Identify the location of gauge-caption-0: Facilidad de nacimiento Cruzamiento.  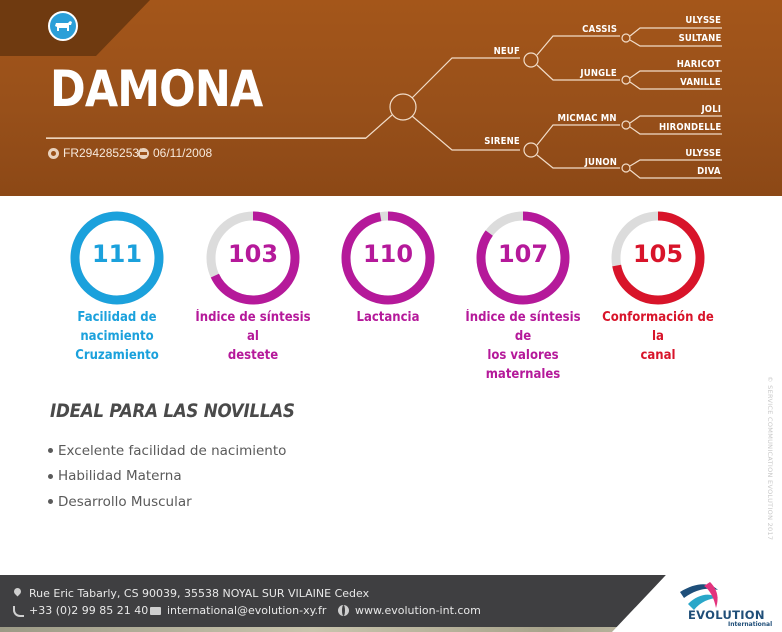
(117, 336).